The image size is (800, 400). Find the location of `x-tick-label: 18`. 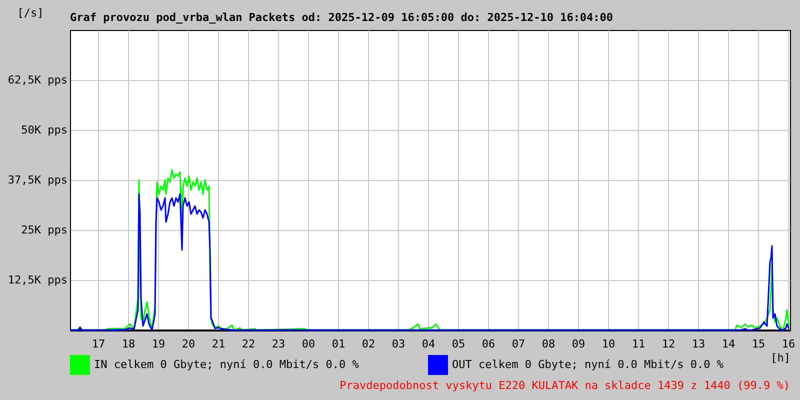

x-tick-label: 18 is located at coordinates (129, 344).